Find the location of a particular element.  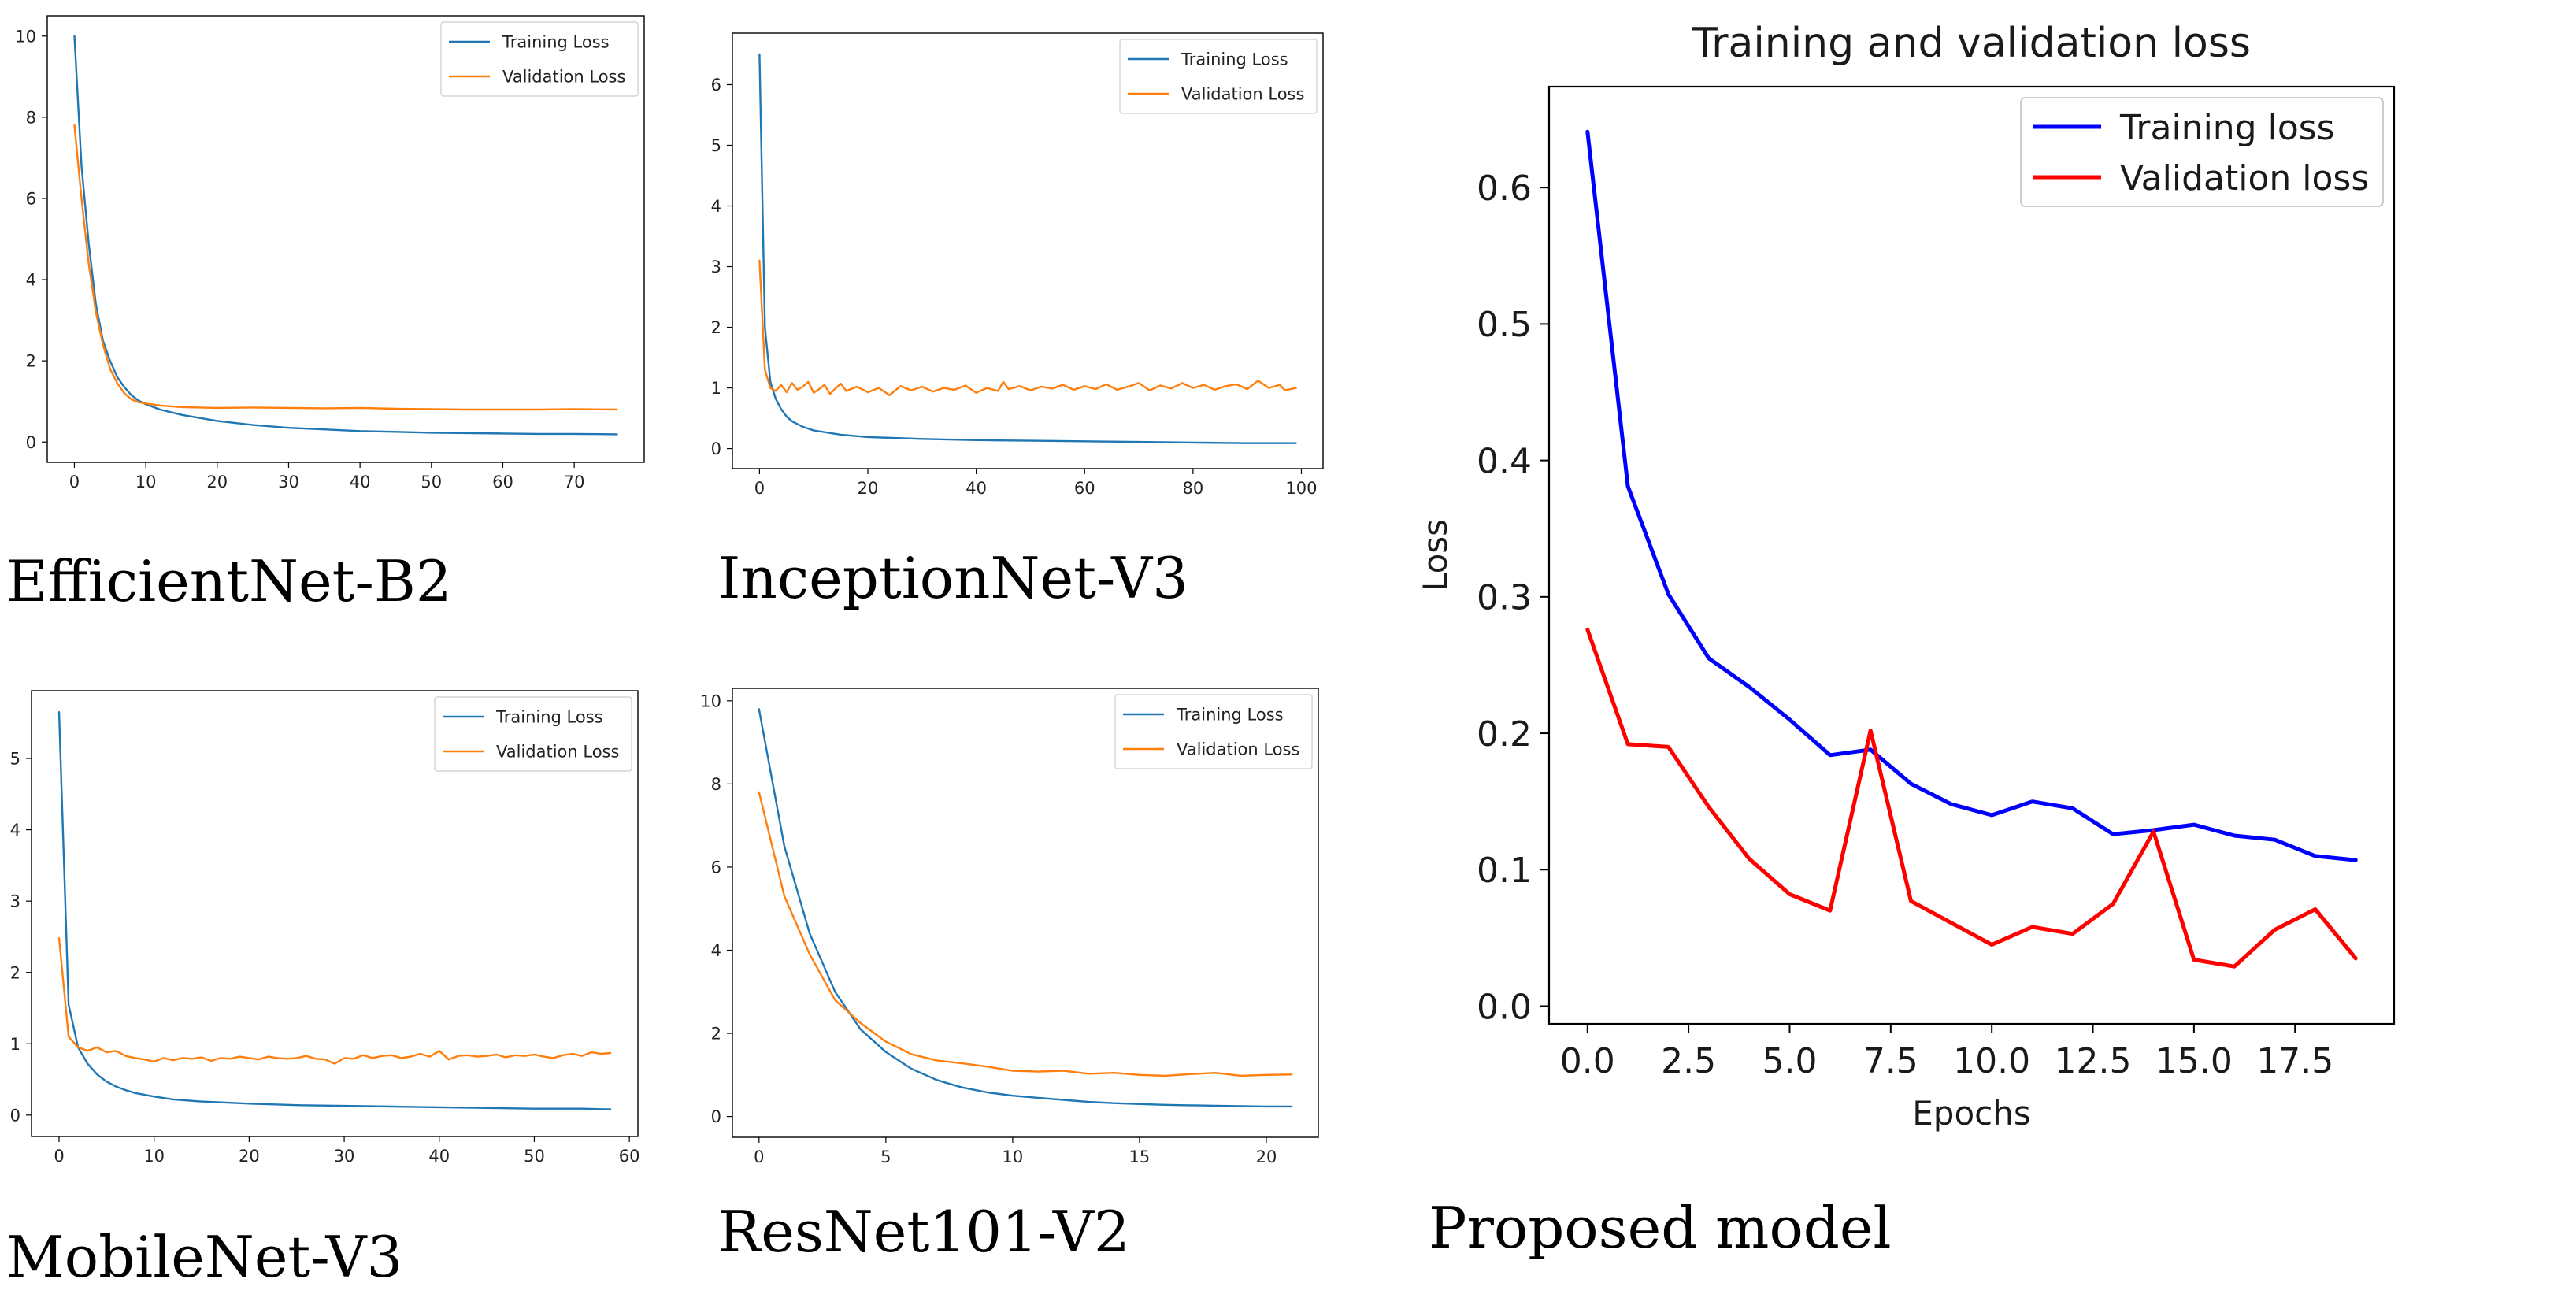

resnet-legend is located at coordinates (1213, 731).